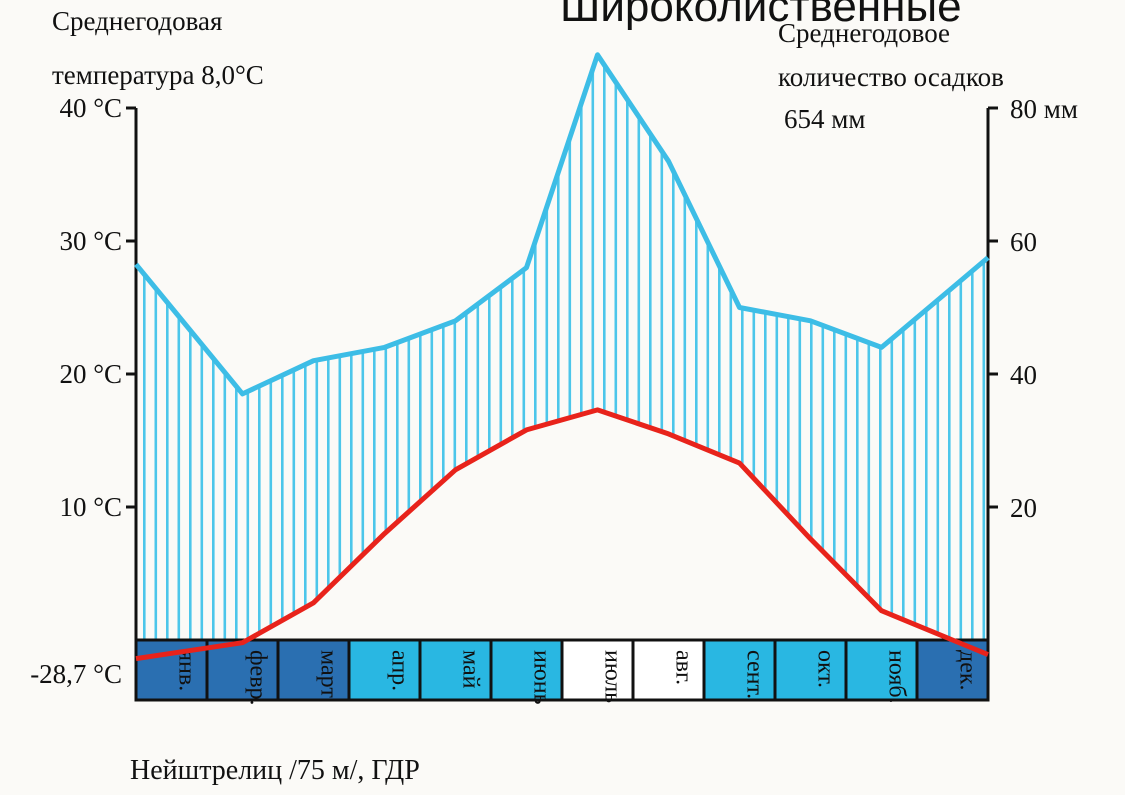  What do you see at coordinates (76, 674) in the screenshot?
I see `left-min-label: -28,7 °С` at bounding box center [76, 674].